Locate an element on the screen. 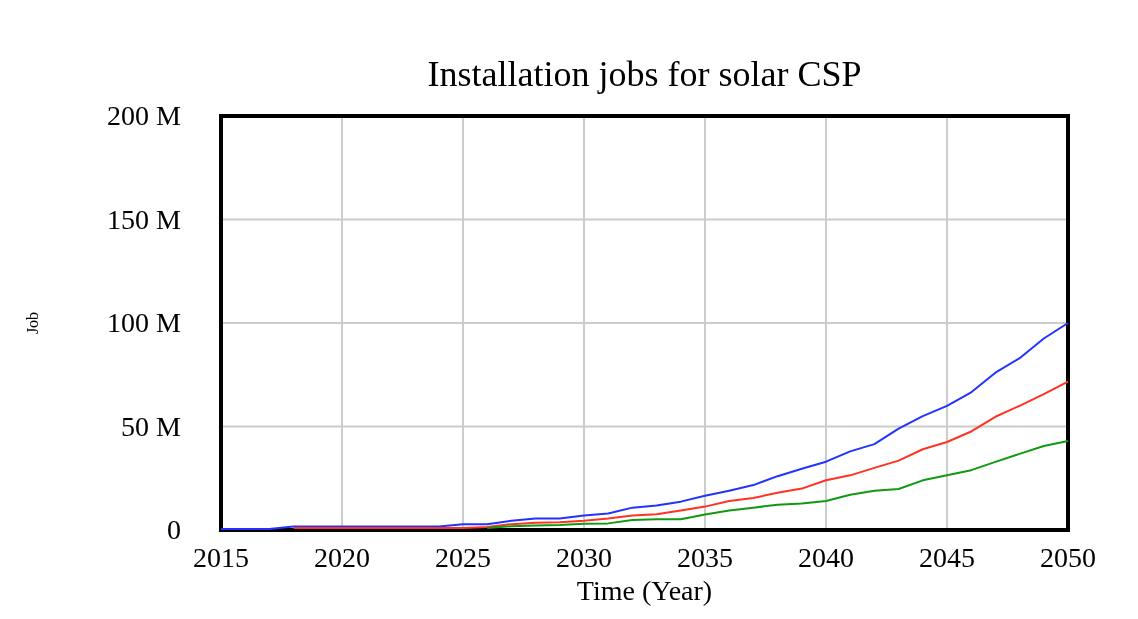  y-tick-label: 200 M is located at coordinates (144, 115).